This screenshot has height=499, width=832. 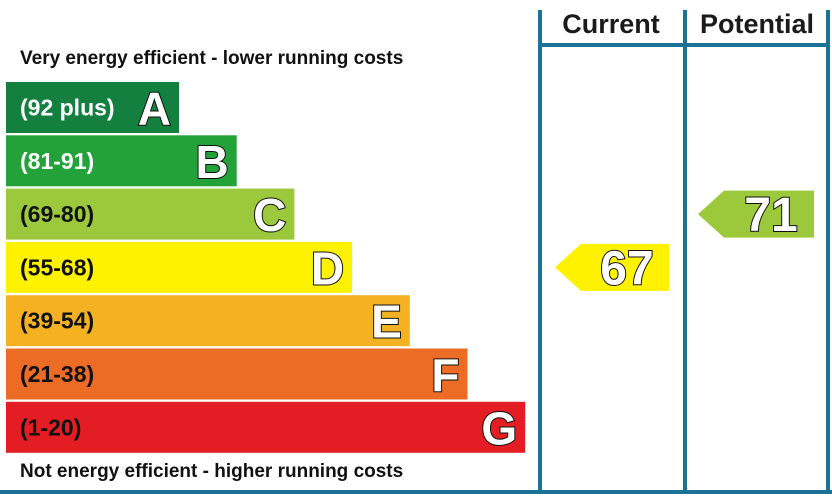 I want to click on band-letter: E, so click(x=386, y=322).